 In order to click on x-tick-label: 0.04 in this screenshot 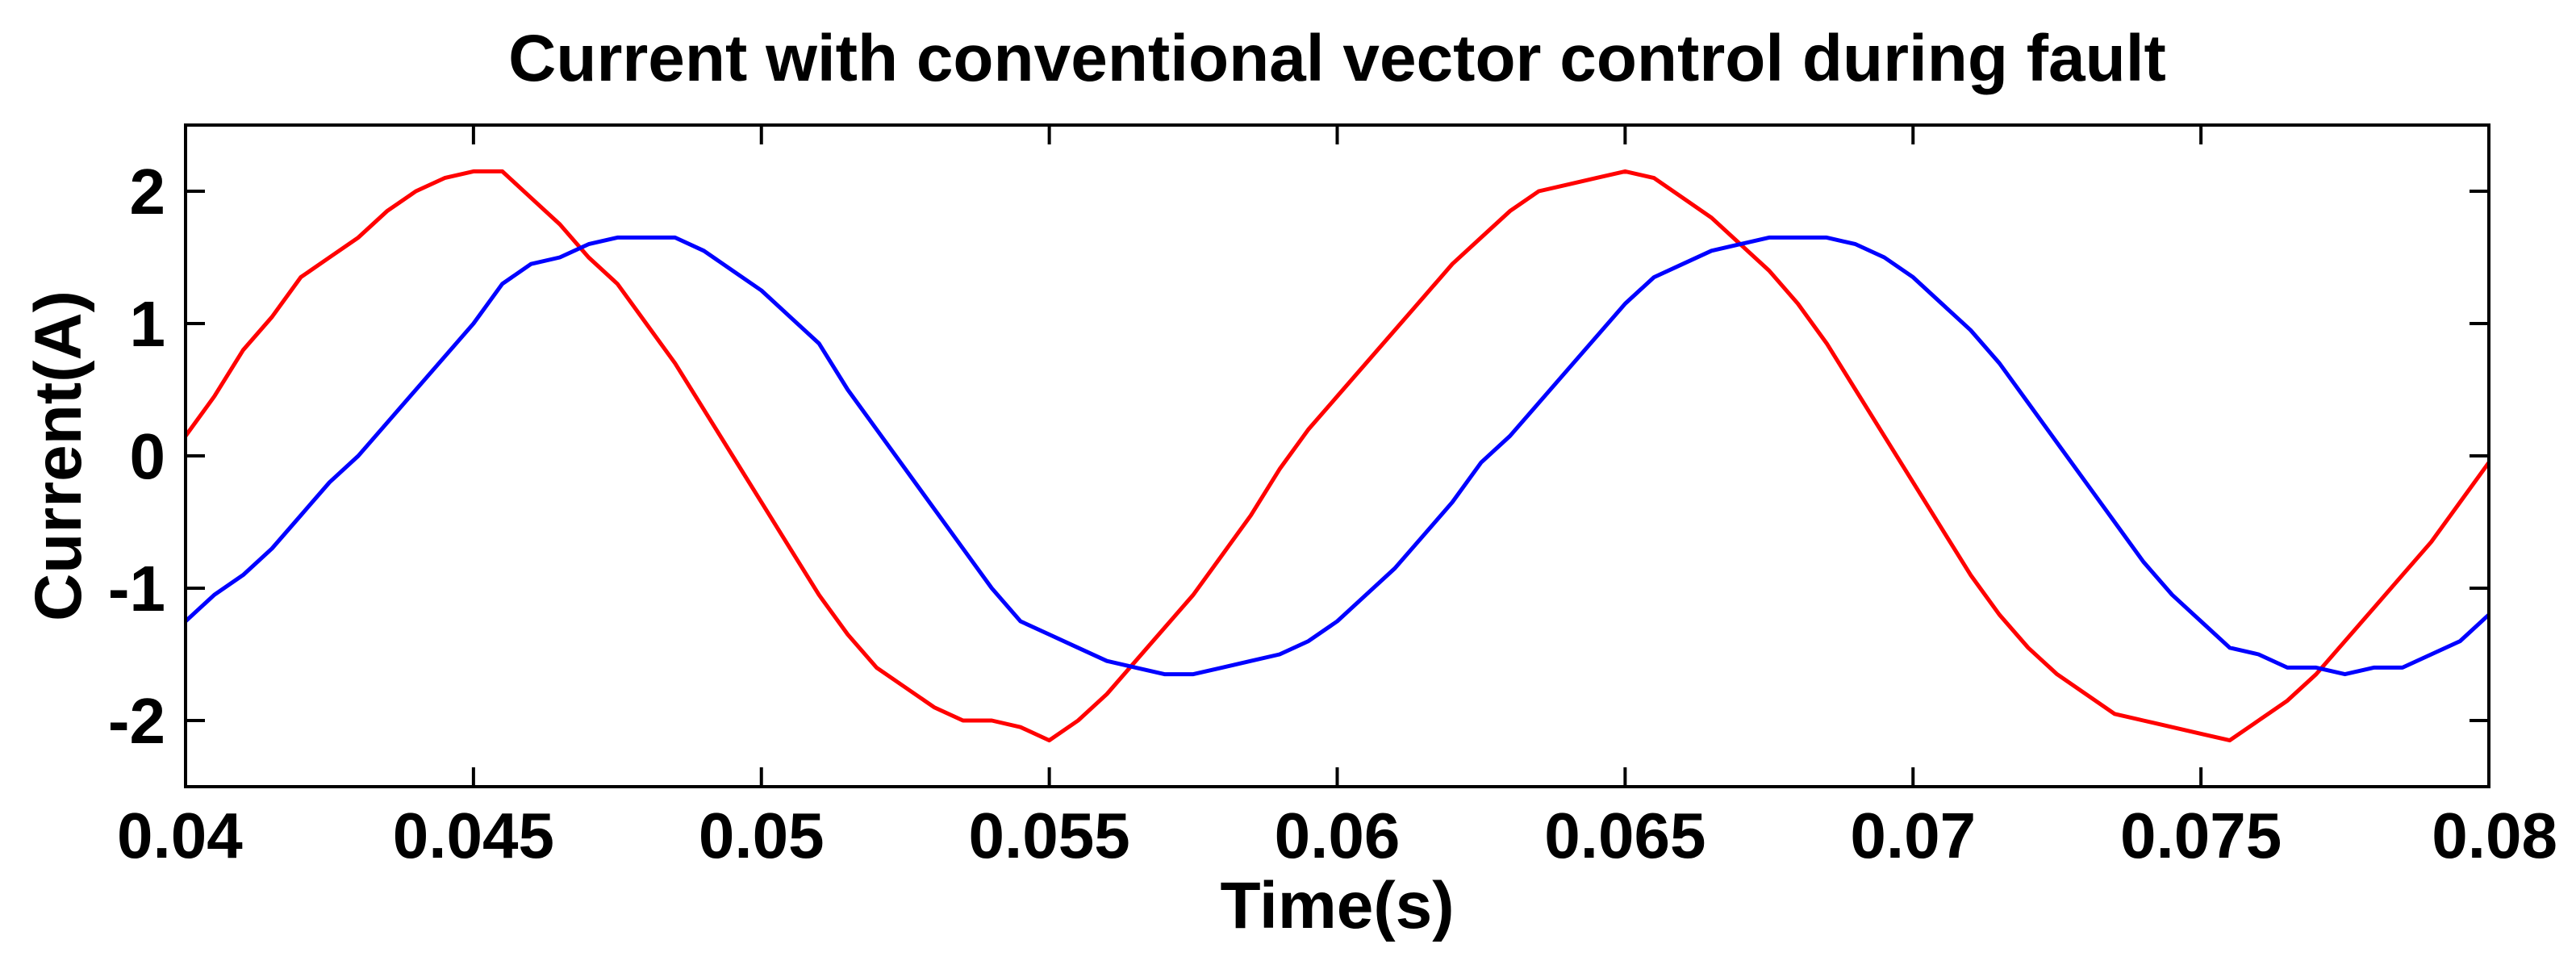, I will do `click(180, 835)`.